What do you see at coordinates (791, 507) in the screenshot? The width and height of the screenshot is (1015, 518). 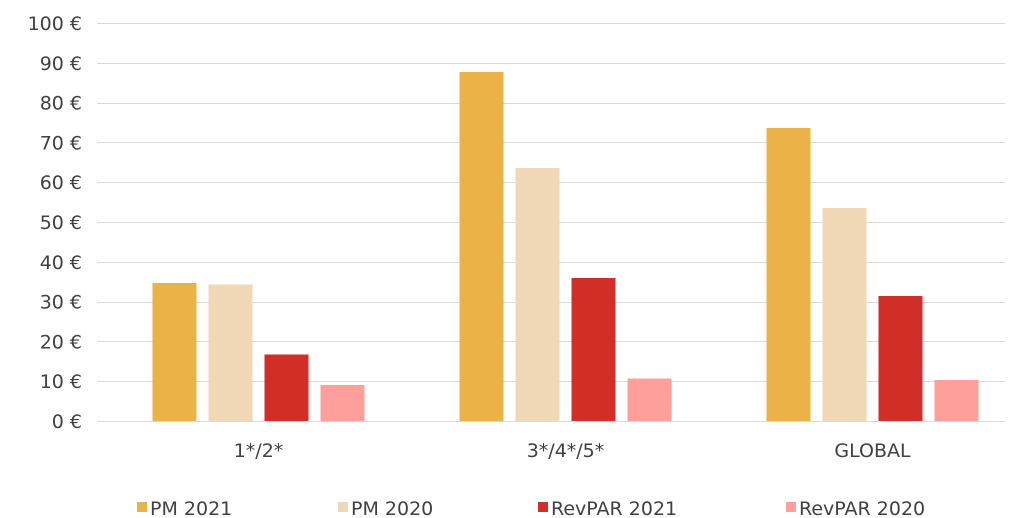 I see `legend-marker-revpar-2020` at bounding box center [791, 507].